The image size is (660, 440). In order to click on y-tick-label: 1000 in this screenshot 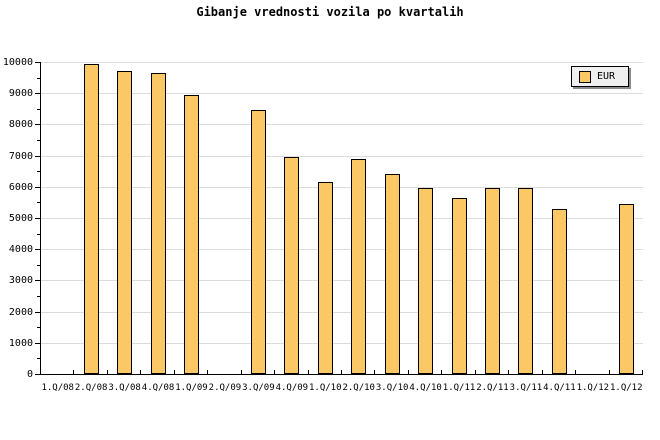, I will do `click(20, 343)`.